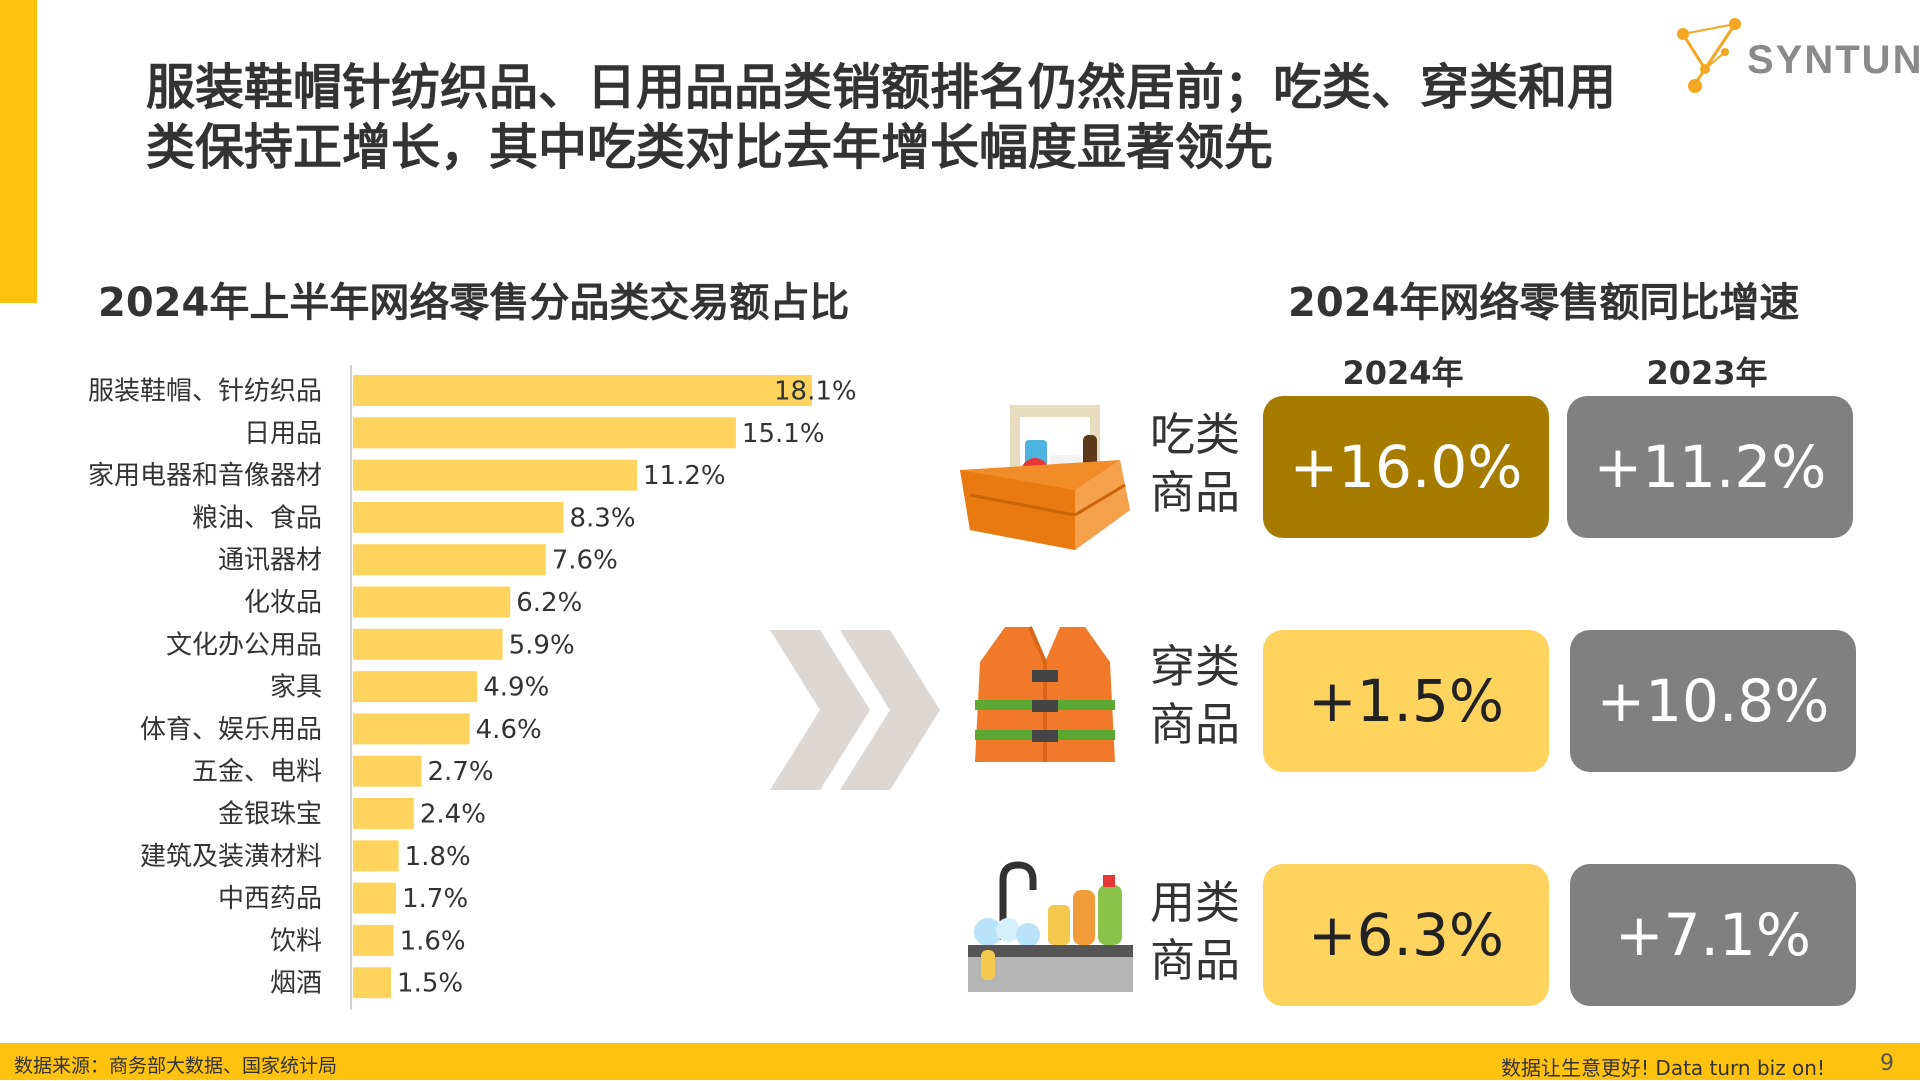 The width and height of the screenshot is (1920, 1081). Describe the element at coordinates (283, 434) in the screenshot. I see `category-label: 日用品` at that location.